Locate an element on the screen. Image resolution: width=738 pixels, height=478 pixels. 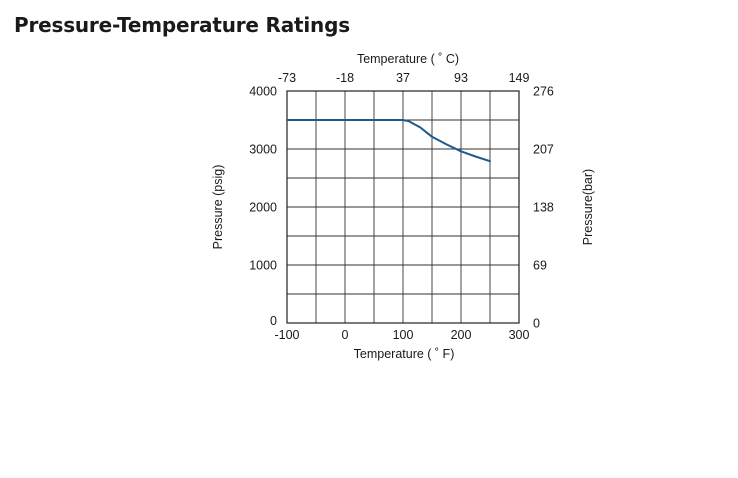
x2-tick-label: -18 is located at coordinates (345, 78).